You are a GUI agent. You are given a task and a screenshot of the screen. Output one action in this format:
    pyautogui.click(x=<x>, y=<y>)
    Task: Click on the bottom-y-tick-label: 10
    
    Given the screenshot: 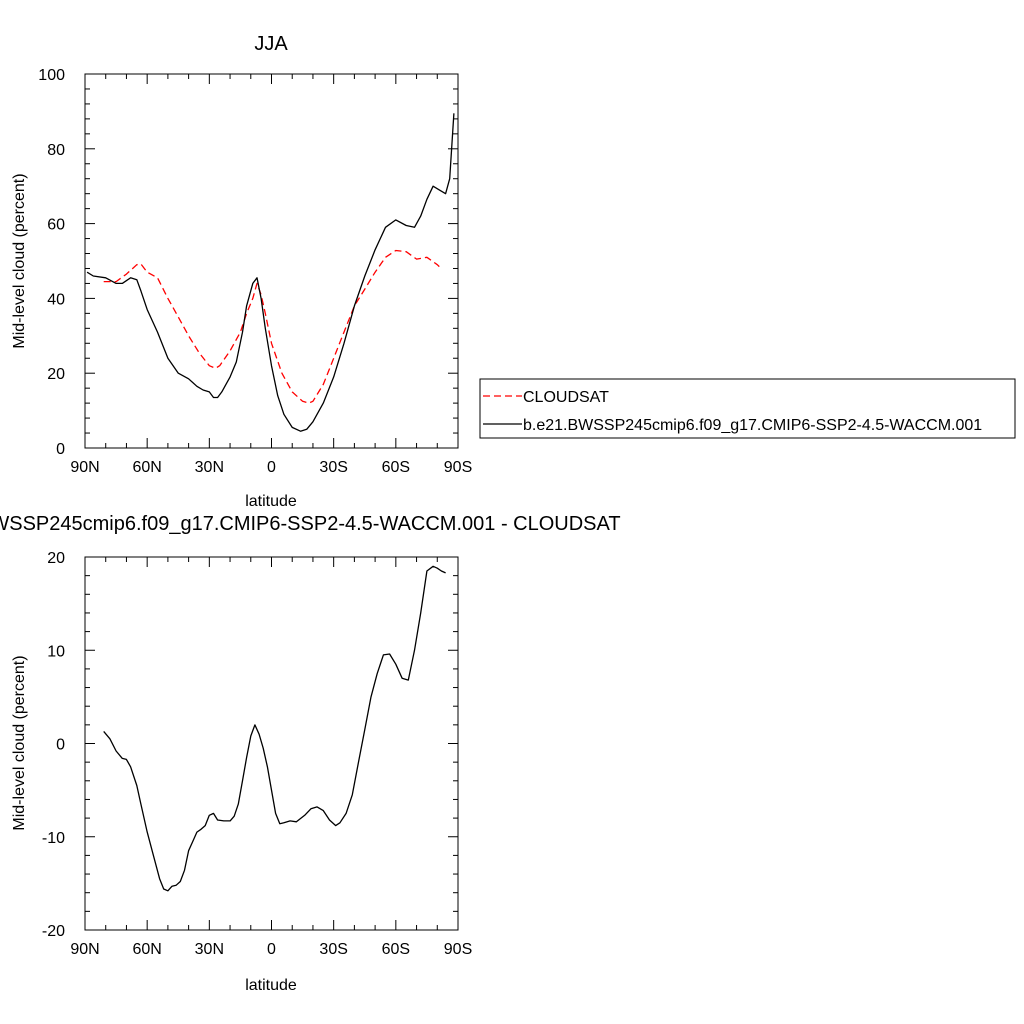 What is the action you would take?
    pyautogui.click(x=56, y=651)
    